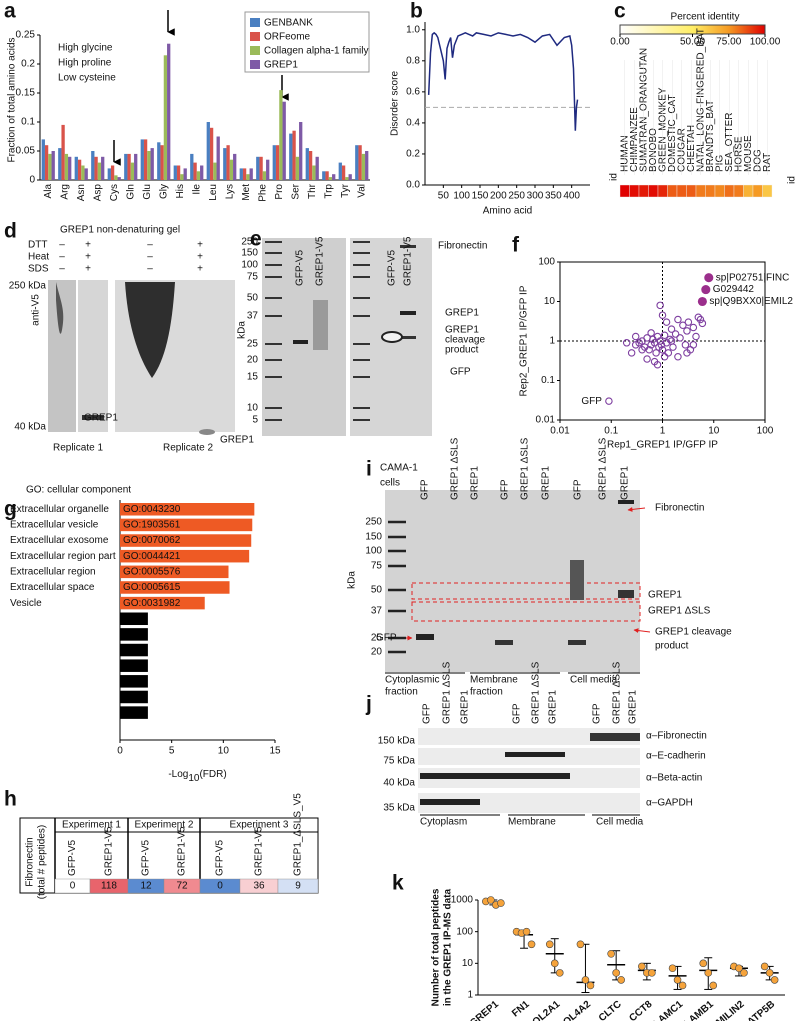  Describe the element at coordinates (298, 886) in the screenshot. I see `table-cell` at that location.